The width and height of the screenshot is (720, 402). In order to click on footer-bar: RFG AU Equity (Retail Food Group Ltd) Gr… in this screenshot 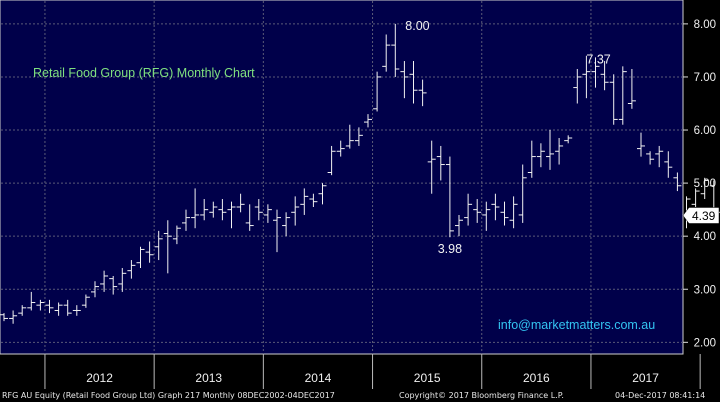, I will do `click(360, 395)`.